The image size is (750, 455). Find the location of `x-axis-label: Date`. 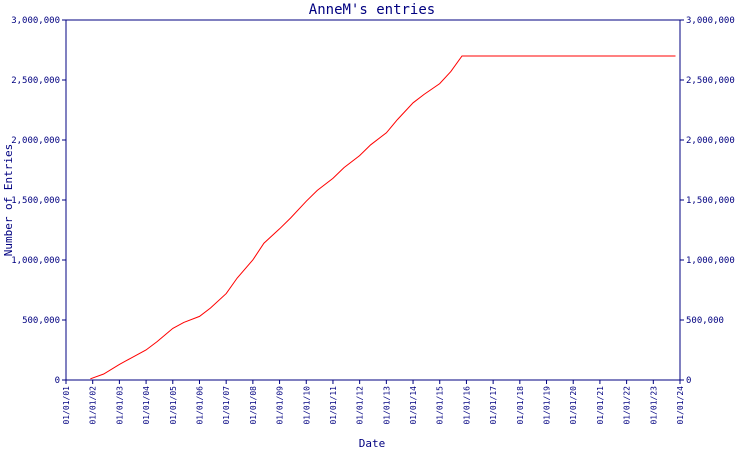

x-axis-label: Date is located at coordinates (372, 443).